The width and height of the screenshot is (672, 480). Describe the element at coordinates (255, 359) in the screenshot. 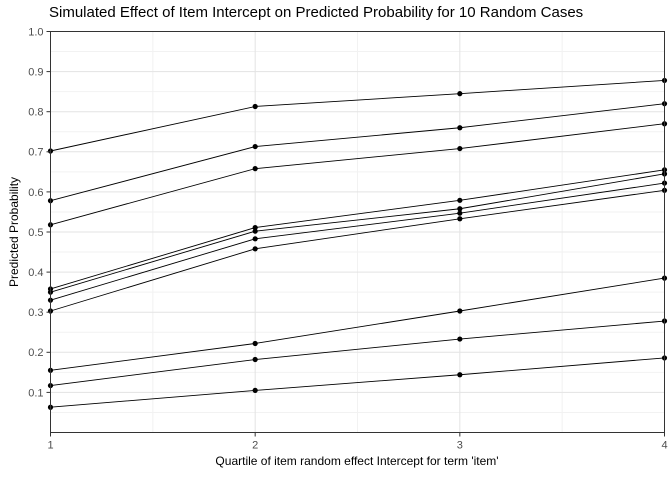

I see `data-point-case-9-q2` at that location.